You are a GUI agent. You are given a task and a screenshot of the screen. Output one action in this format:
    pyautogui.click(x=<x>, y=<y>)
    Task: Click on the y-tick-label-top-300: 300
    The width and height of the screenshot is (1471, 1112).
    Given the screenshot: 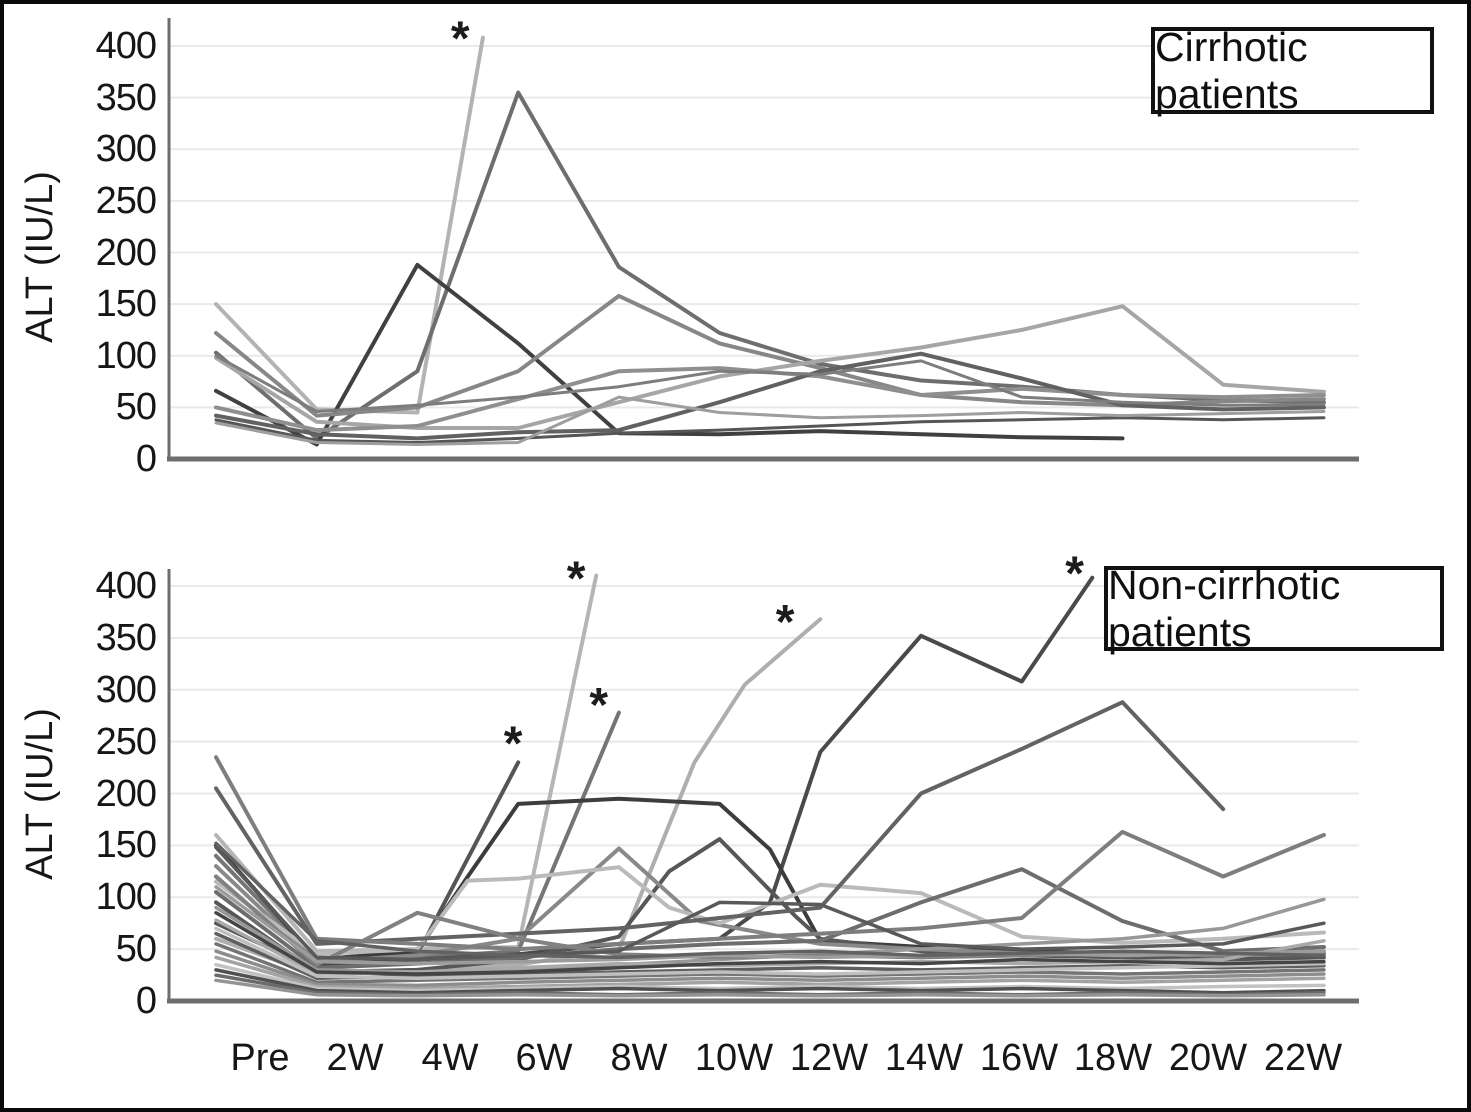 What is the action you would take?
    pyautogui.click(x=126, y=149)
    